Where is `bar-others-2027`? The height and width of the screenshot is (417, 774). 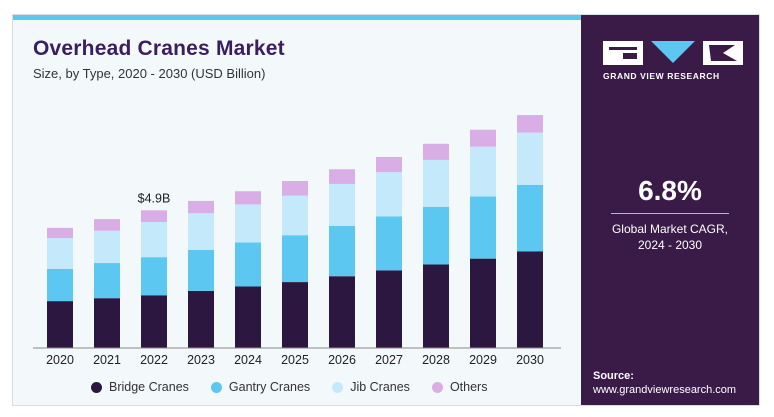 bar-others-2027 is located at coordinates (389, 164).